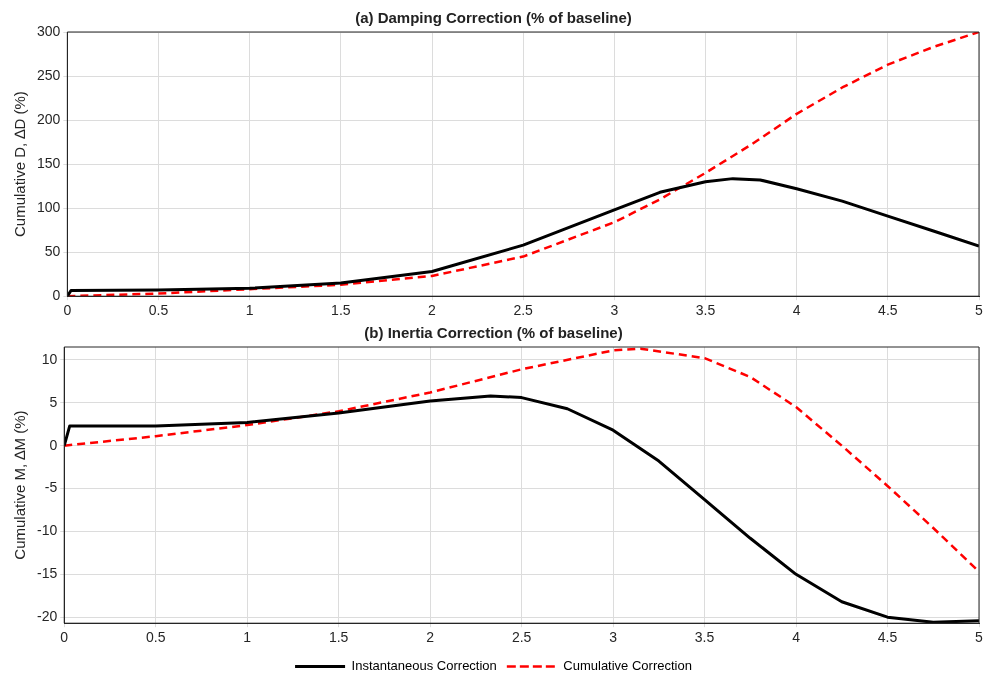  Describe the element at coordinates (51, 487) in the screenshot. I see `y-tick-label: -5` at that location.